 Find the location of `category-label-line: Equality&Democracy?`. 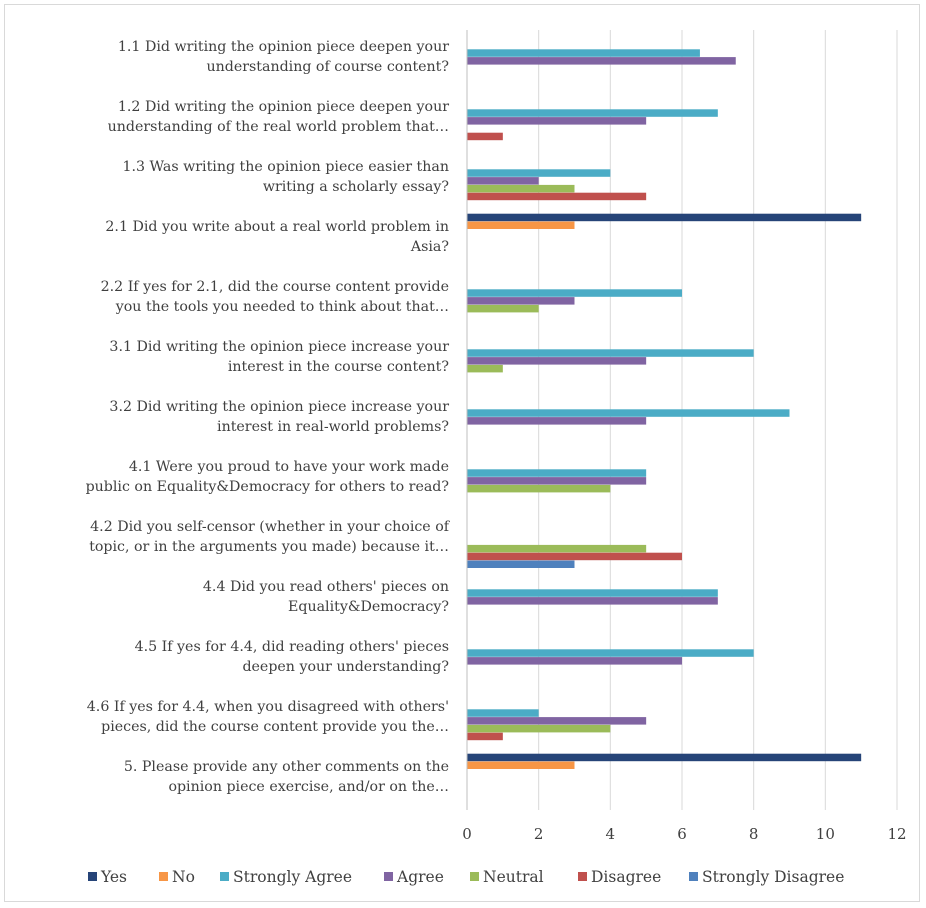

category-label-line: Equality&Democracy? is located at coordinates (368, 607).